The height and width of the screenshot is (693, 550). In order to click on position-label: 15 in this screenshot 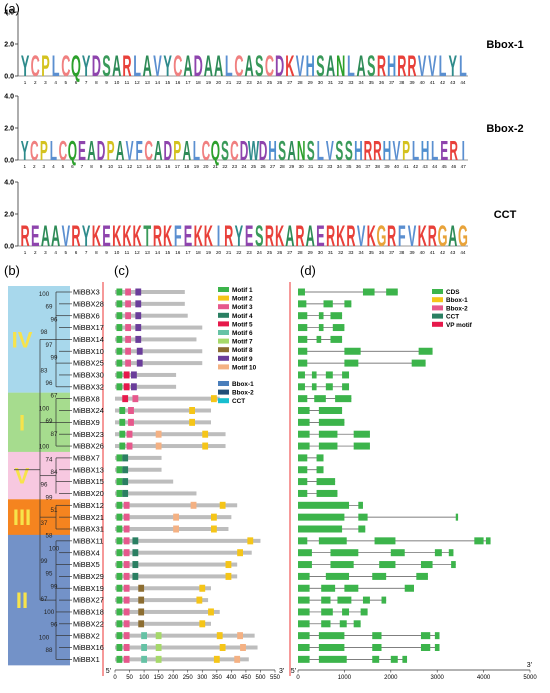, I will do `click(168, 82)`.